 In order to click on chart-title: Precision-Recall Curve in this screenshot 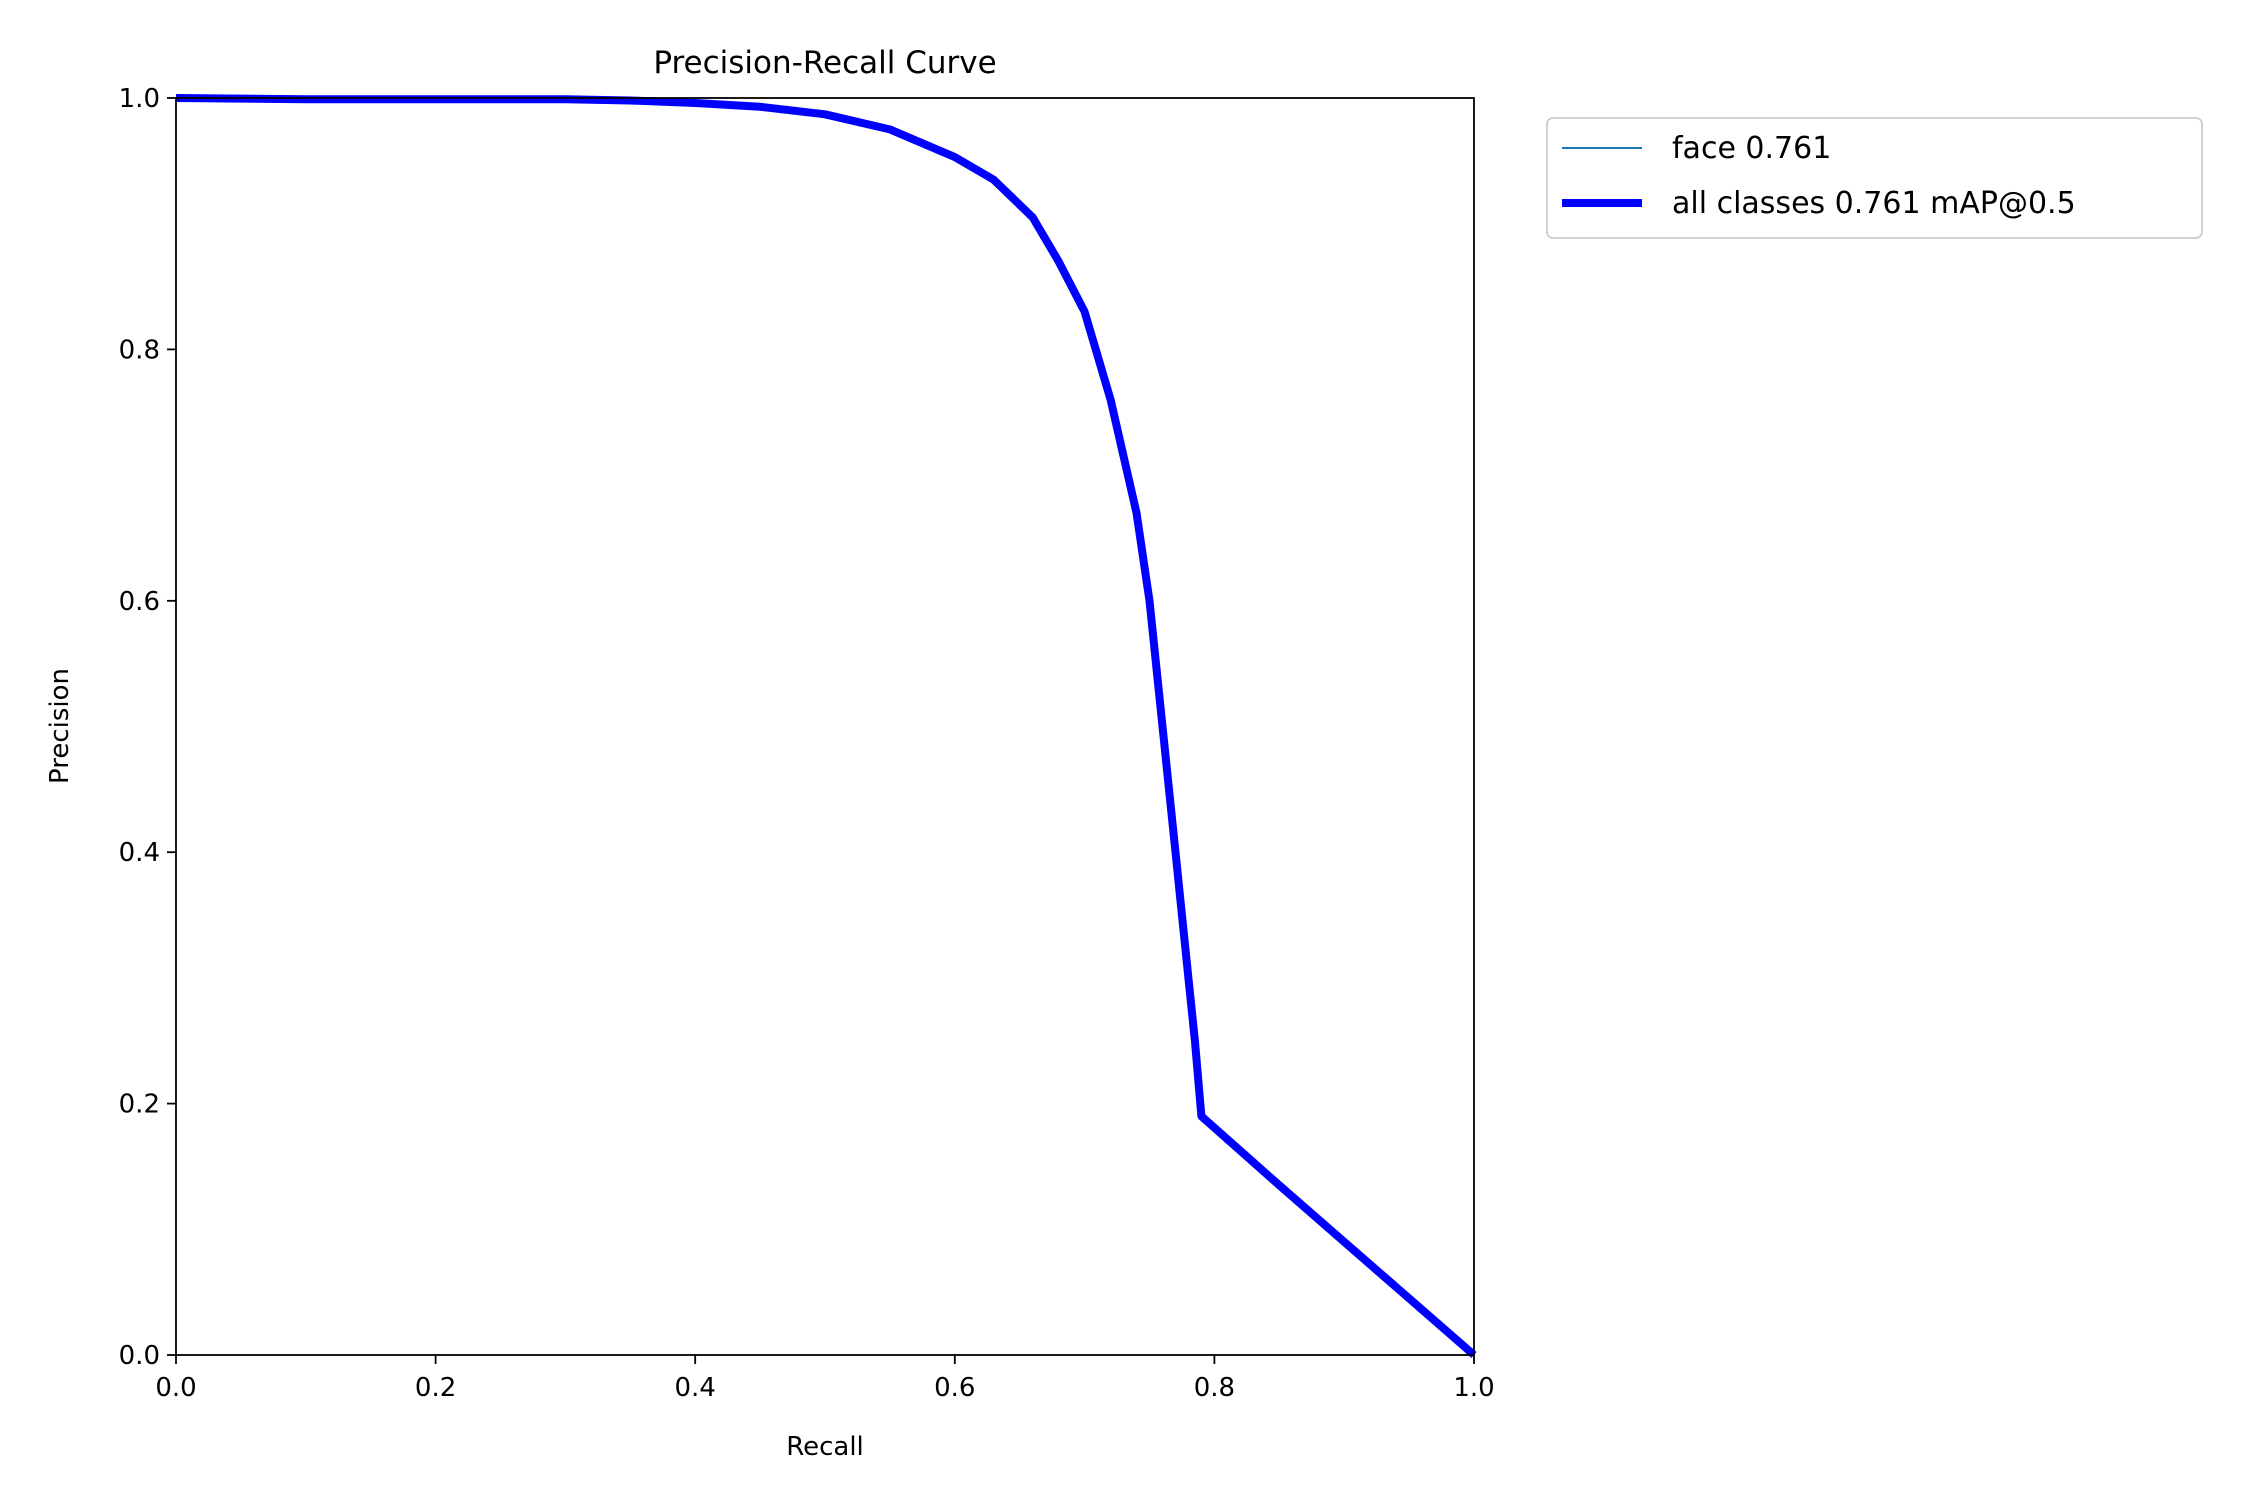, I will do `click(824, 63)`.